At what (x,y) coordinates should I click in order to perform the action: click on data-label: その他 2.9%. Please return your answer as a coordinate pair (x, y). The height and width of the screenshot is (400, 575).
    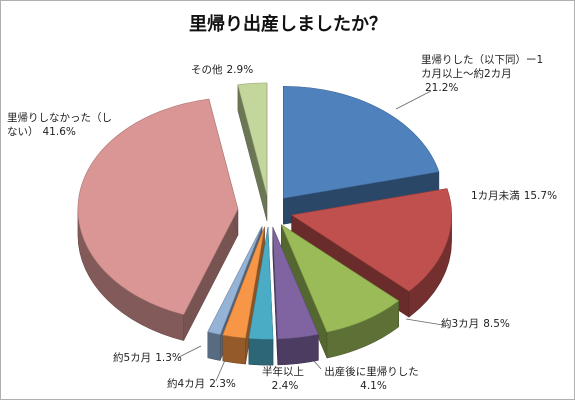
    Looking at the image, I should click on (236, 70).